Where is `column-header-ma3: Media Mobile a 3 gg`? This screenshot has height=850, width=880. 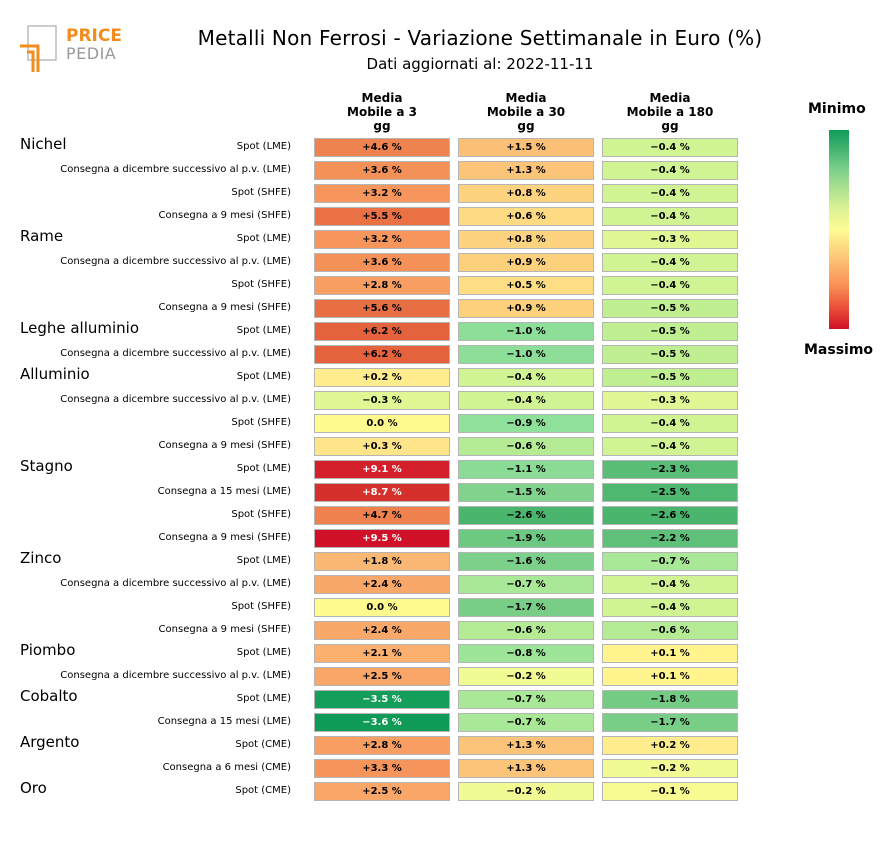 column-header-ma3: Media Mobile a 3 gg is located at coordinates (382, 112).